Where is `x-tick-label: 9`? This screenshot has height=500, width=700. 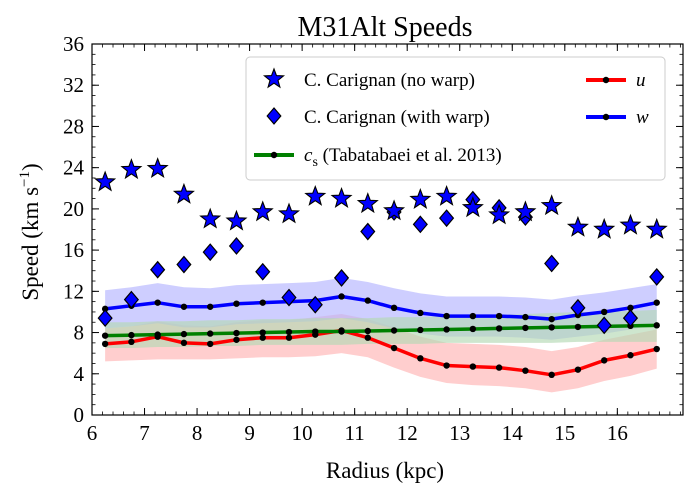 x-tick-label: 9 is located at coordinates (249, 433).